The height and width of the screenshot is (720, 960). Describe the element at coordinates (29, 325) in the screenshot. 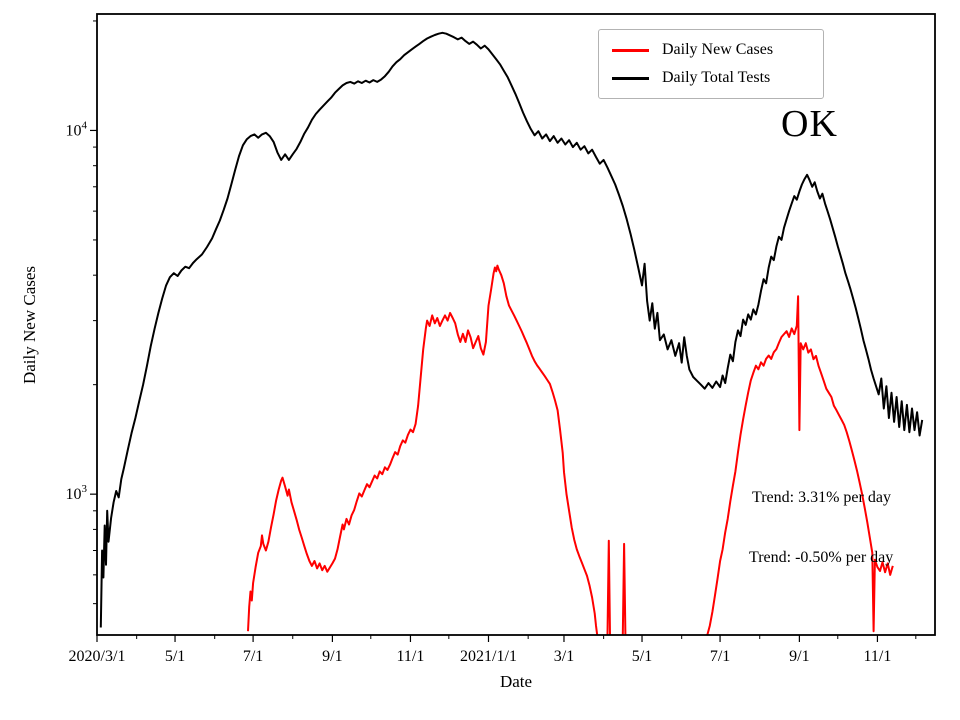

I see `y-axis-title: Daily New Cases` at that location.